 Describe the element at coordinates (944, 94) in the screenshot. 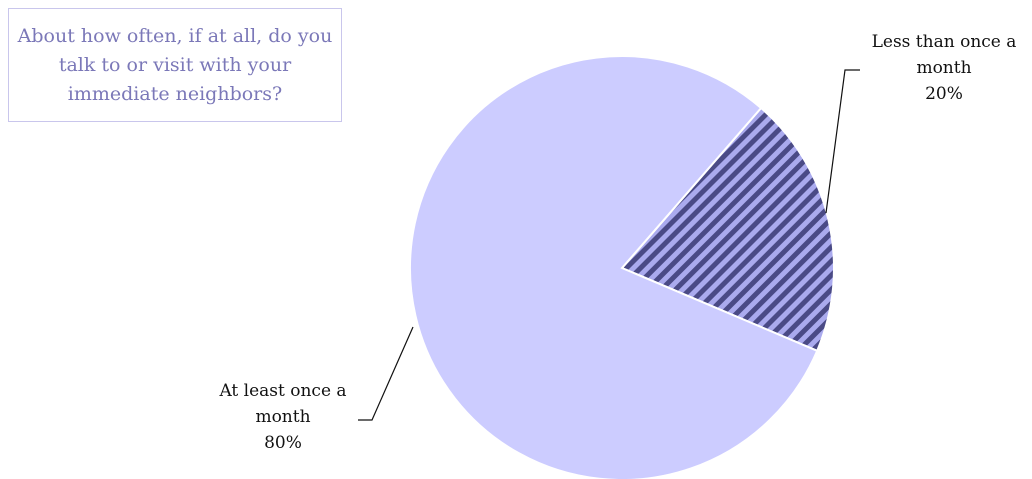

I see `slice-value-label: 20%` at that location.